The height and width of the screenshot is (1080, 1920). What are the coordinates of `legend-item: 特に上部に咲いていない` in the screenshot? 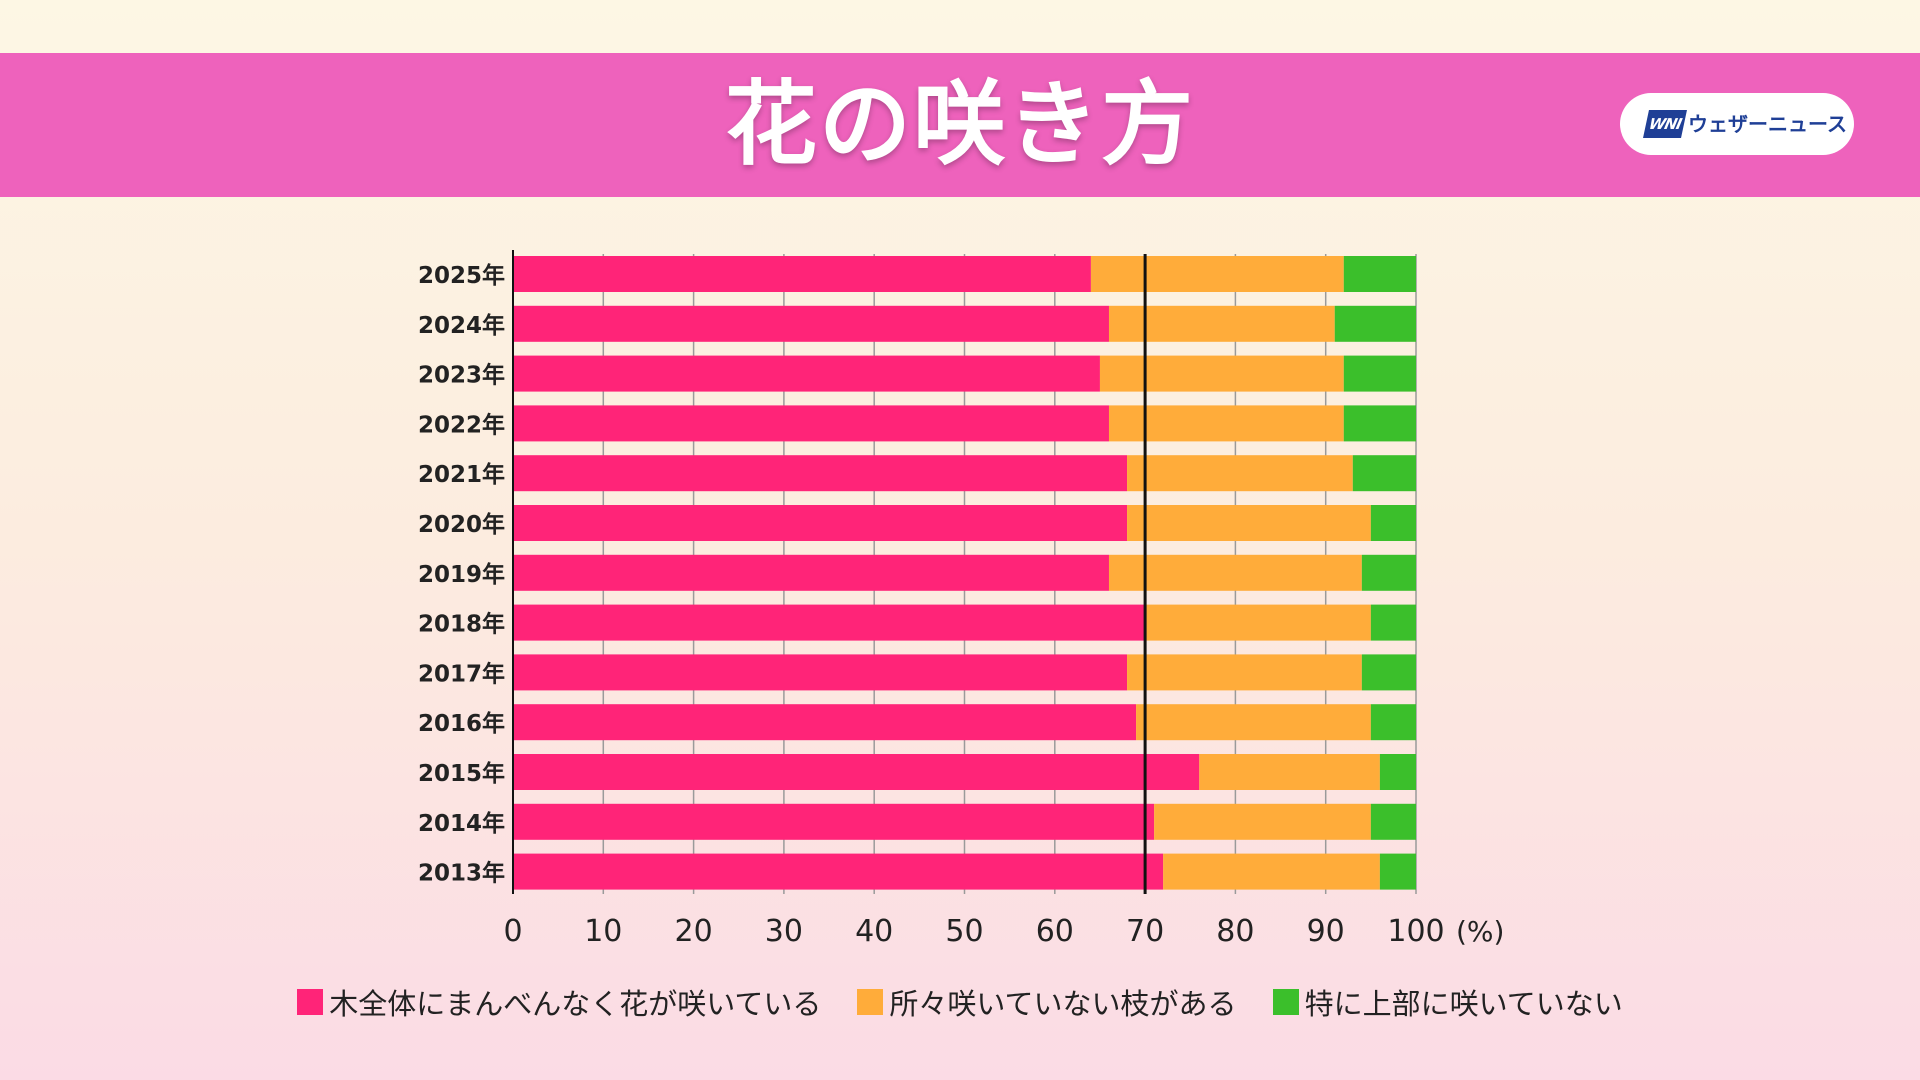 It's located at (1447, 1002).